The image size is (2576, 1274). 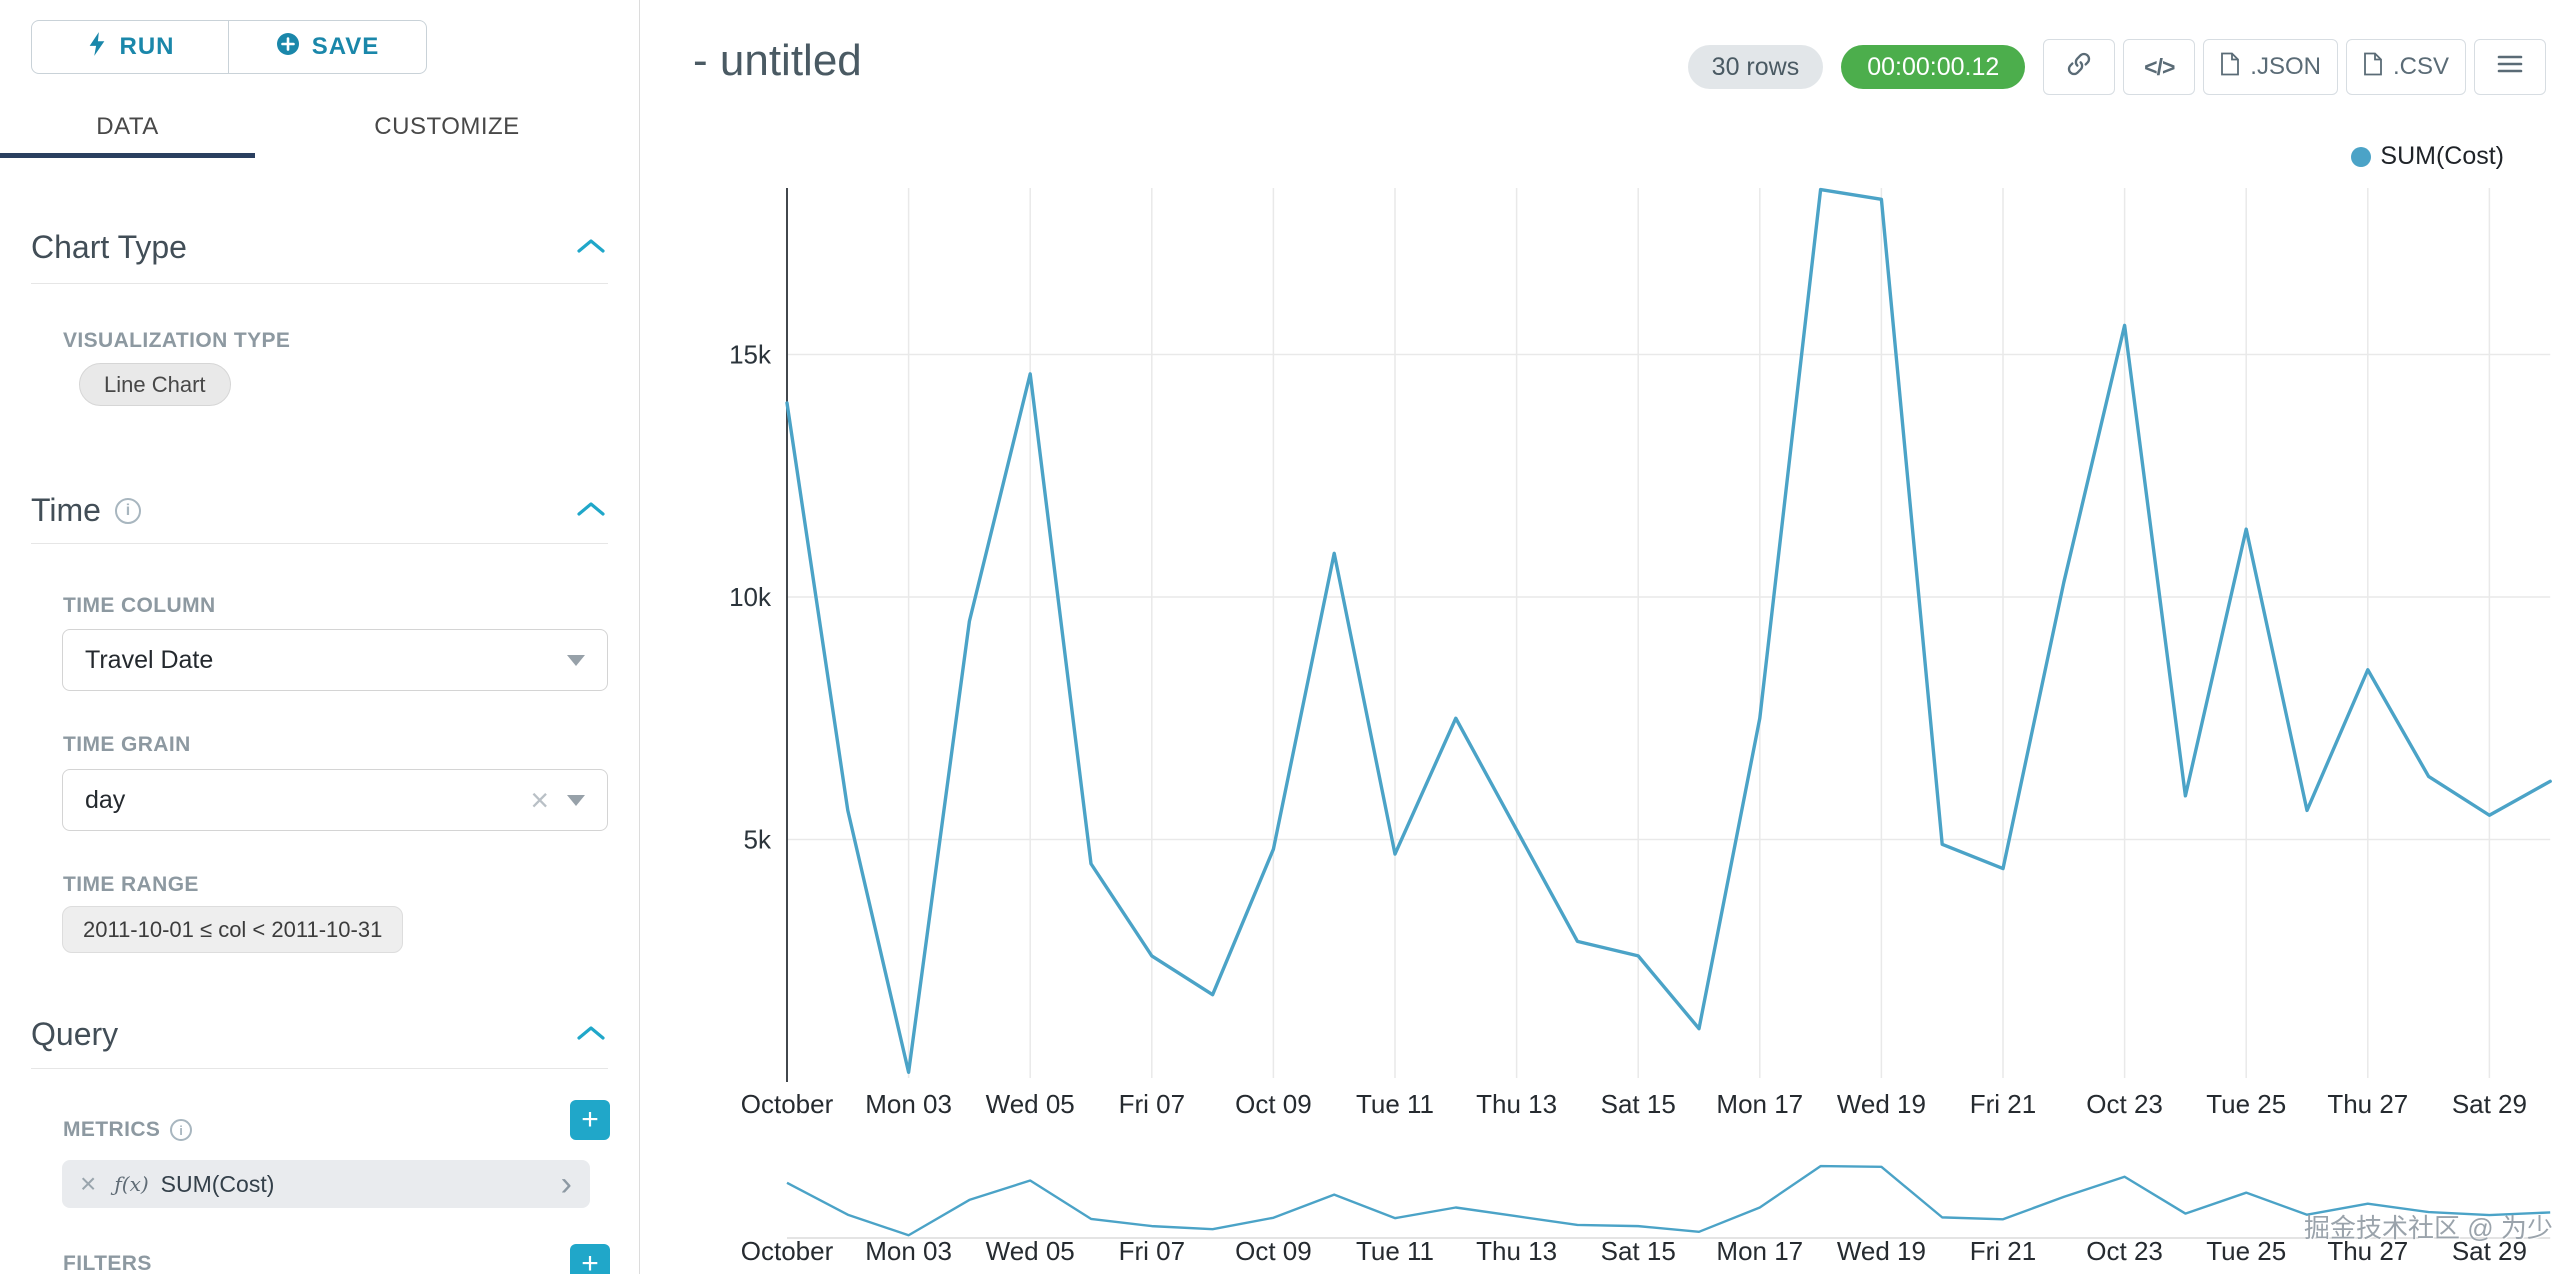 I want to click on watermark: 掘金技术社区 @ 为少, so click(x=2428, y=1228).